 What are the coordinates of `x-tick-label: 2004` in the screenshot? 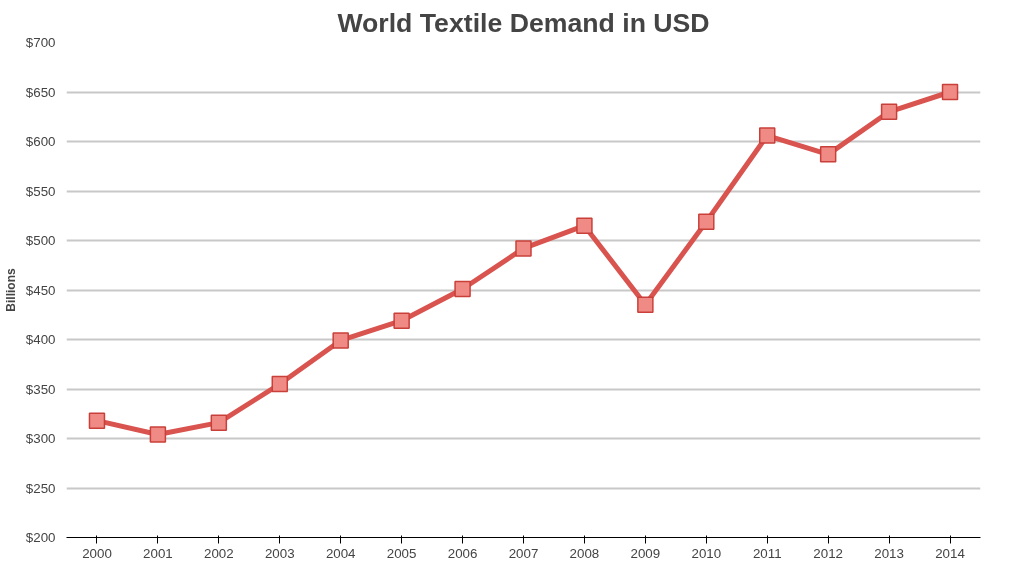 It's located at (341, 553).